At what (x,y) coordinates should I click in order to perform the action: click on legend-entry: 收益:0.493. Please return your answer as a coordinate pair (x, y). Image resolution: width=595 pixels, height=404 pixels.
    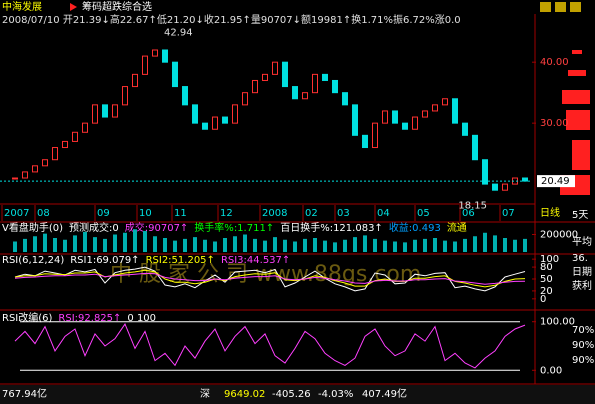
    Looking at the image, I should click on (415, 227).